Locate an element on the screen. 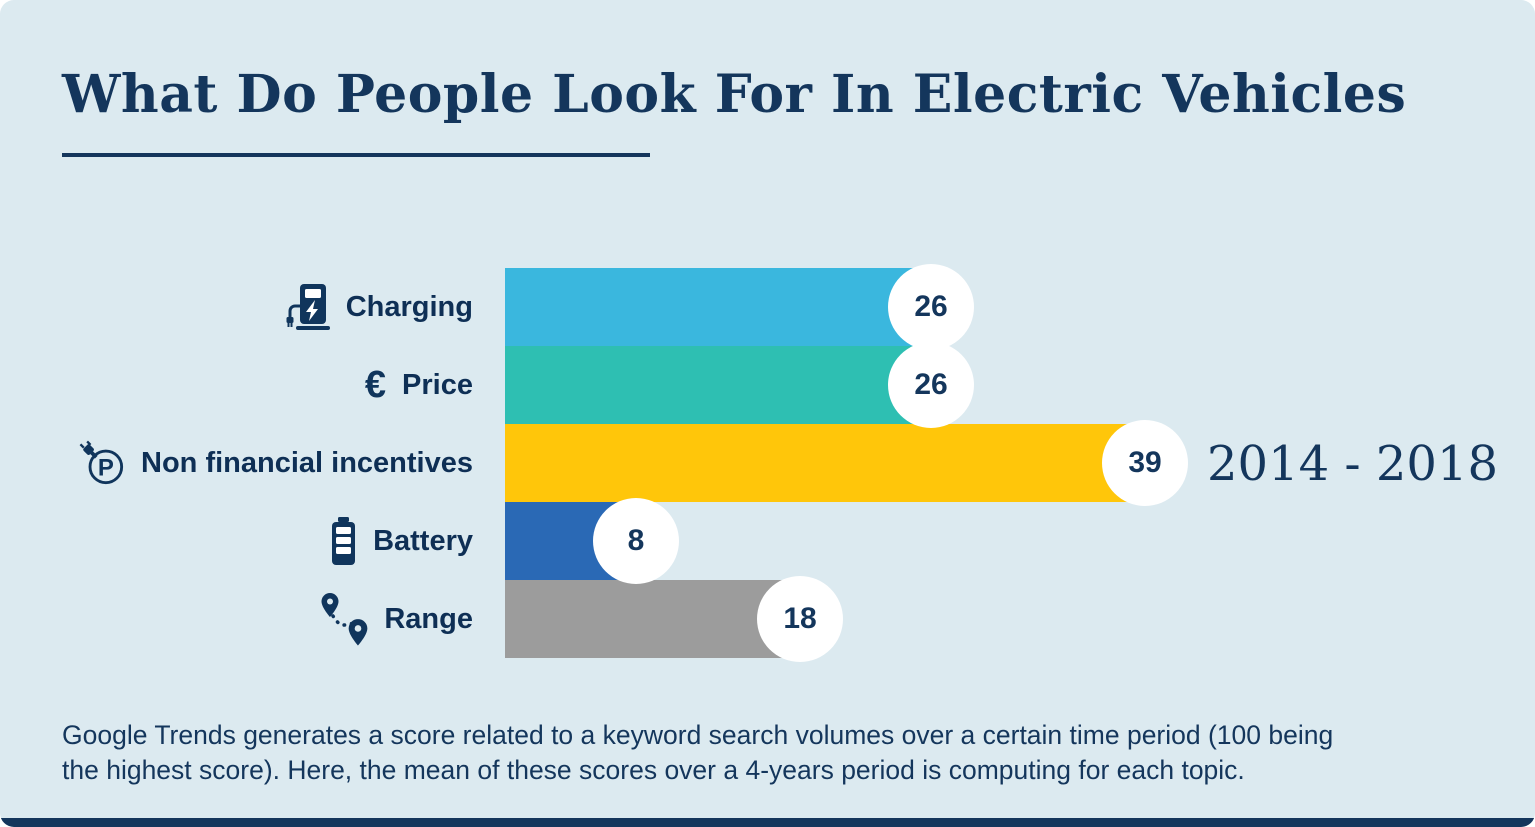 The image size is (1535, 827). value-text: 18 is located at coordinates (800, 618).